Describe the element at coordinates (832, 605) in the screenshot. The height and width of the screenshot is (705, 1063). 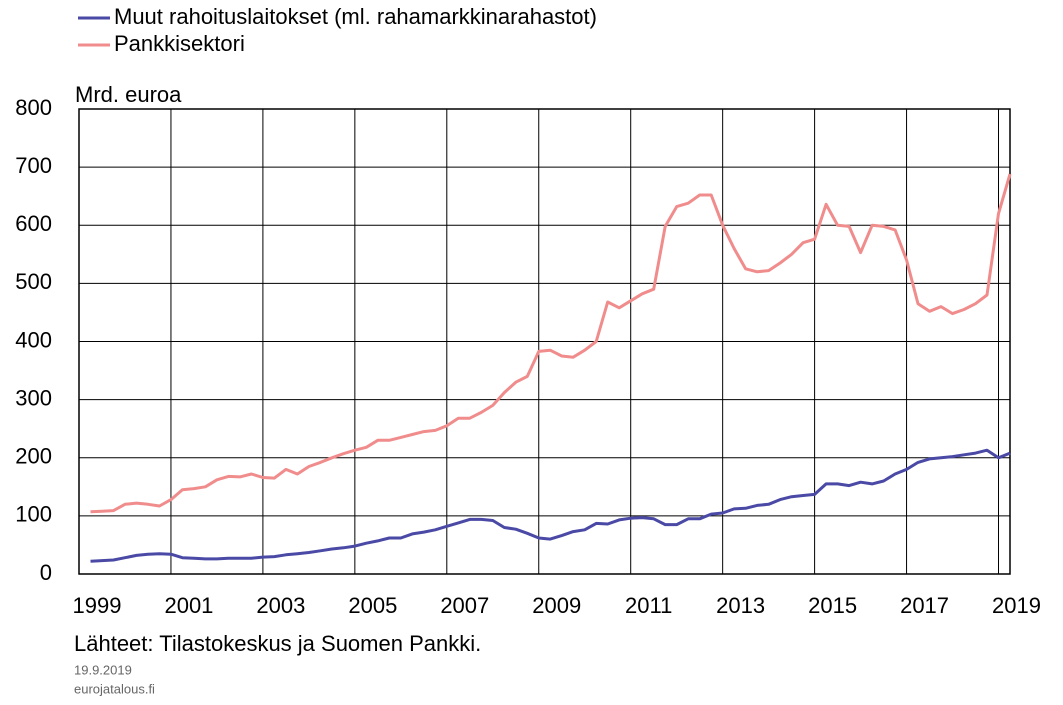
I see `x-tick-label: 2015` at that location.